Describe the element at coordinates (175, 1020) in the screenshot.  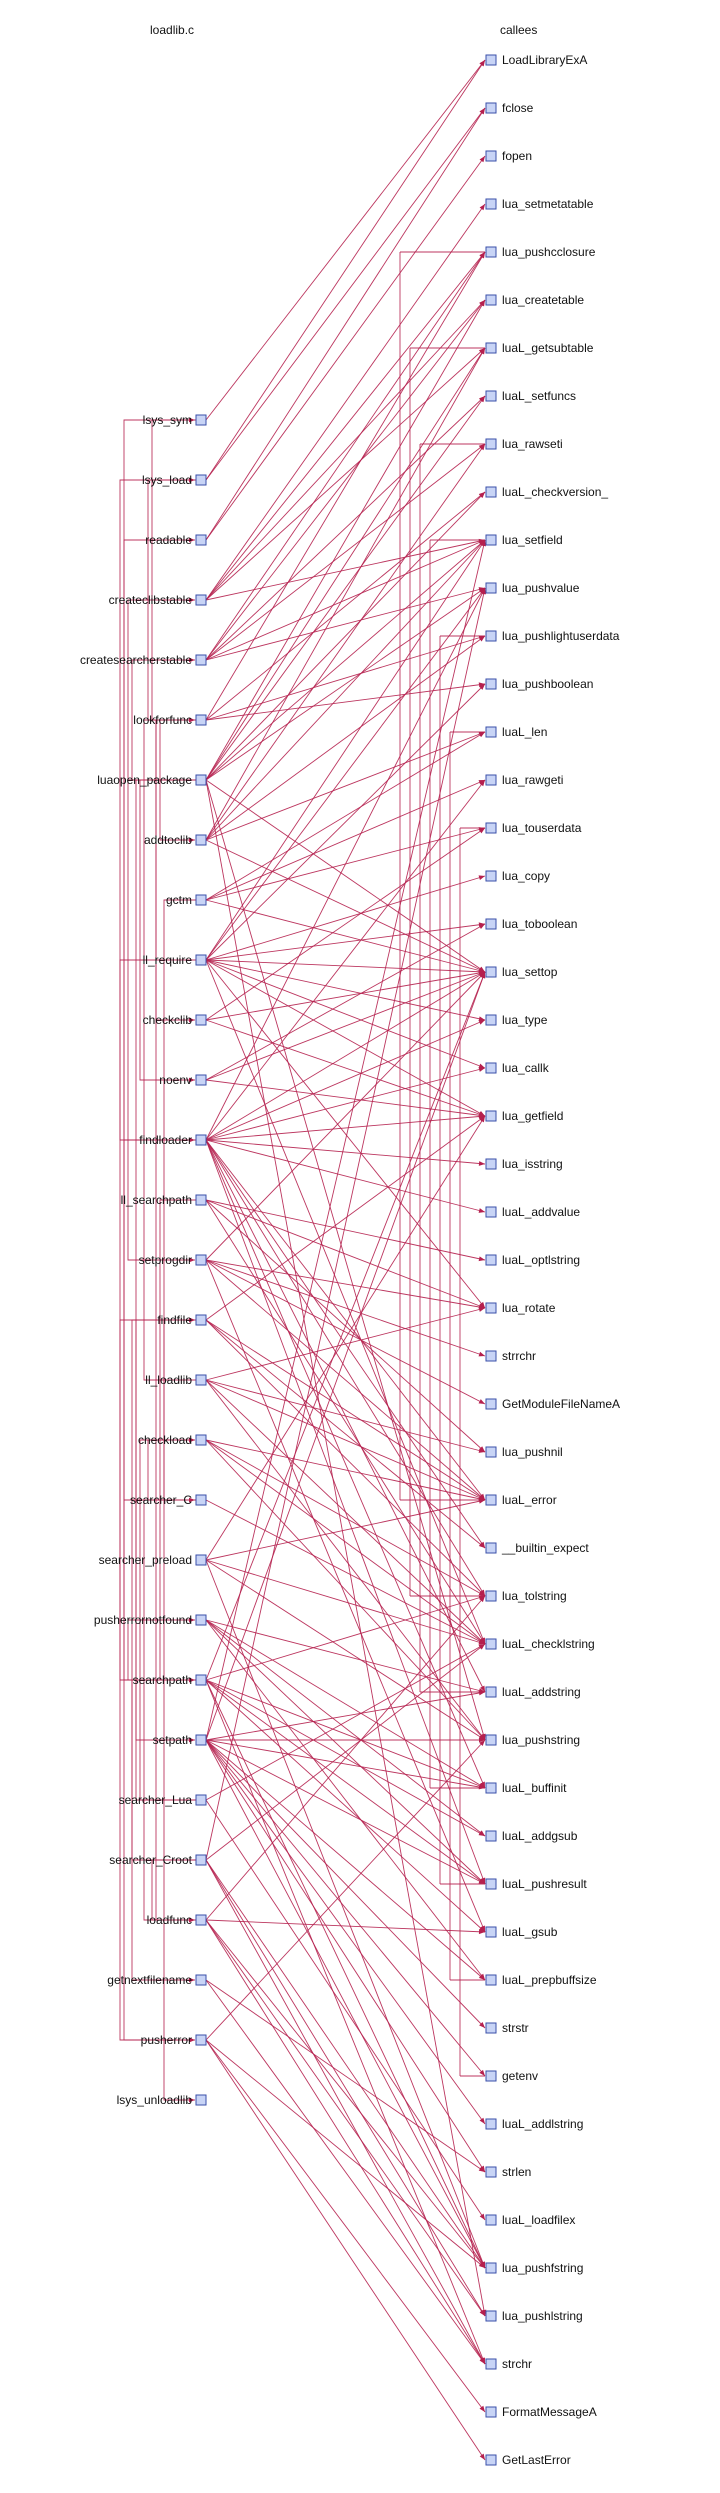
I see `caller-node-checkclib: checkclib` at that location.